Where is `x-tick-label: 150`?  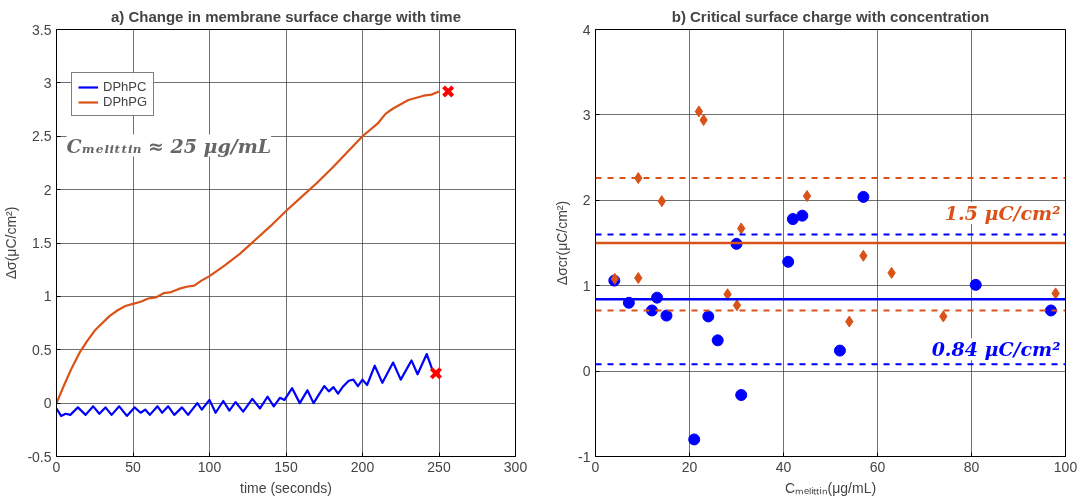
x-tick-label: 150 is located at coordinates (286, 466).